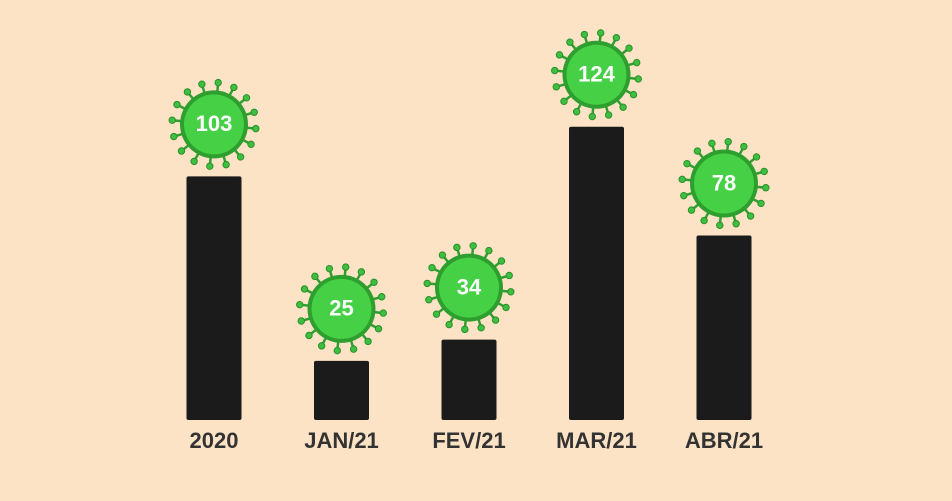 This screenshot has height=501, width=952. What do you see at coordinates (341, 440) in the screenshot?
I see `x-tick-label: JAN/21` at bounding box center [341, 440].